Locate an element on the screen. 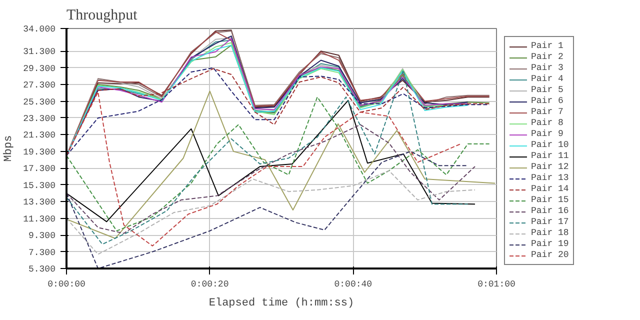  legend-label: Pair 3 is located at coordinates (547, 68).